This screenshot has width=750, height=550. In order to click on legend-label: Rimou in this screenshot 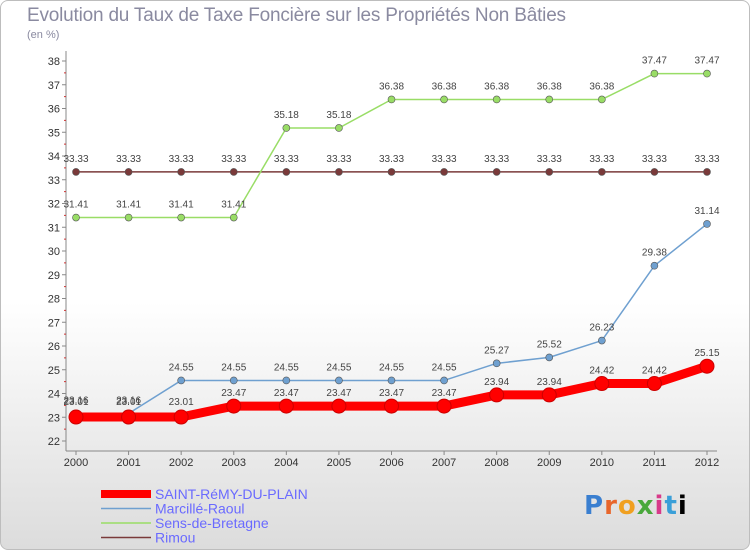, I will do `click(175, 538)`.